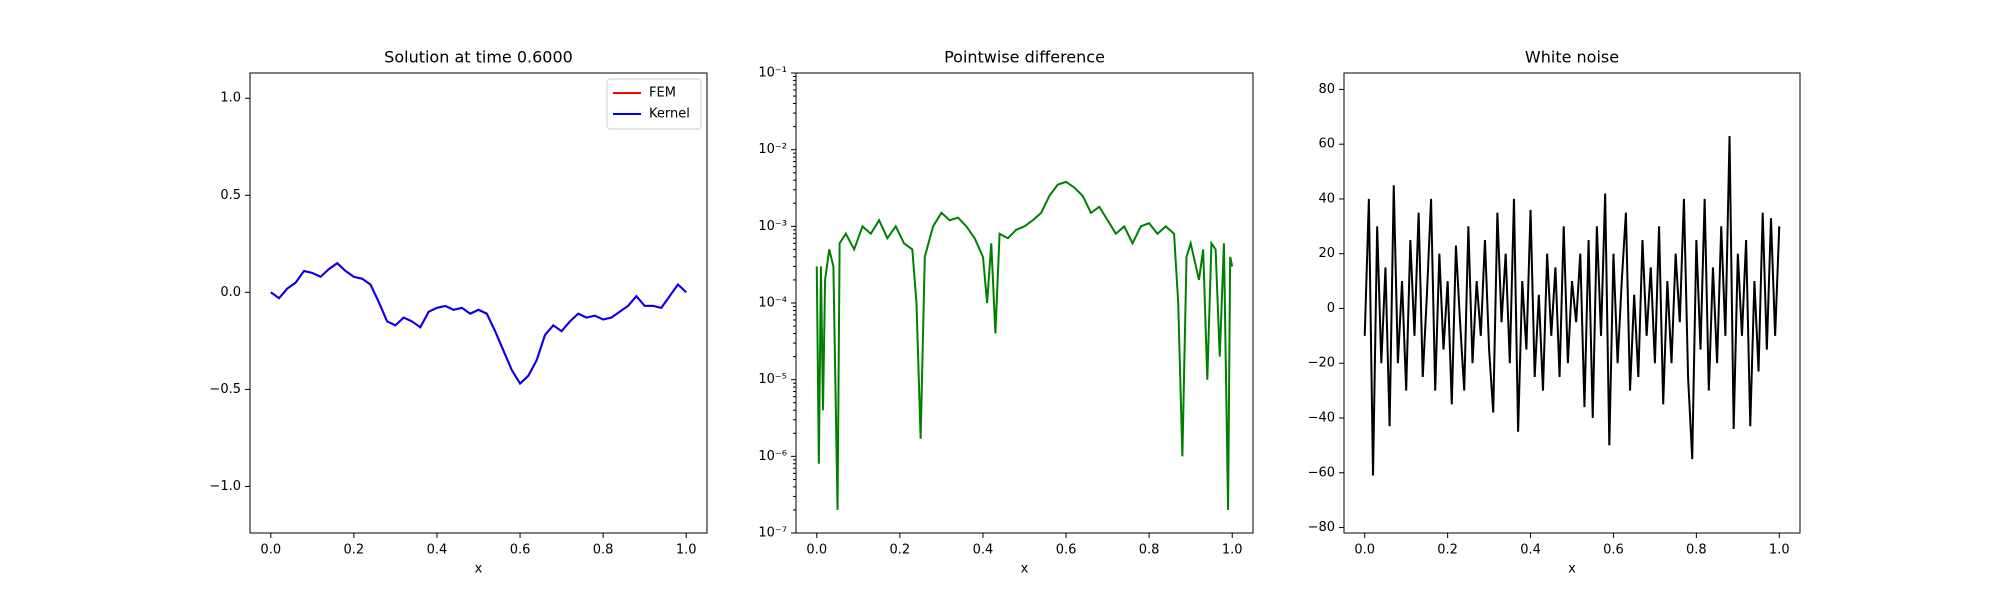 This screenshot has height=600, width=2000. What do you see at coordinates (1321, 418) in the screenshot?
I see `y-tick-label: −40` at bounding box center [1321, 418].